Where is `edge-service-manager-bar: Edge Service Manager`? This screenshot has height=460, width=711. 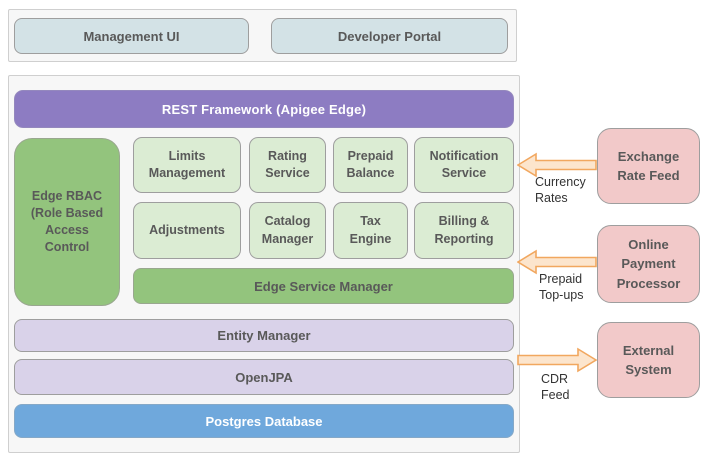 edge-service-manager-bar: Edge Service Manager is located at coordinates (323, 286).